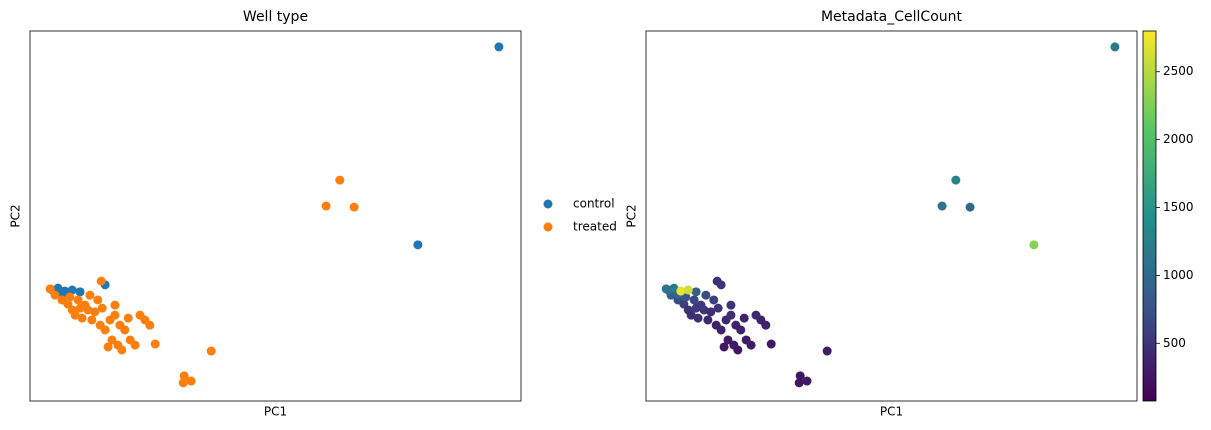  What do you see at coordinates (1178, 71) in the screenshot?
I see `colorbar-tick-label: 2500` at bounding box center [1178, 71].